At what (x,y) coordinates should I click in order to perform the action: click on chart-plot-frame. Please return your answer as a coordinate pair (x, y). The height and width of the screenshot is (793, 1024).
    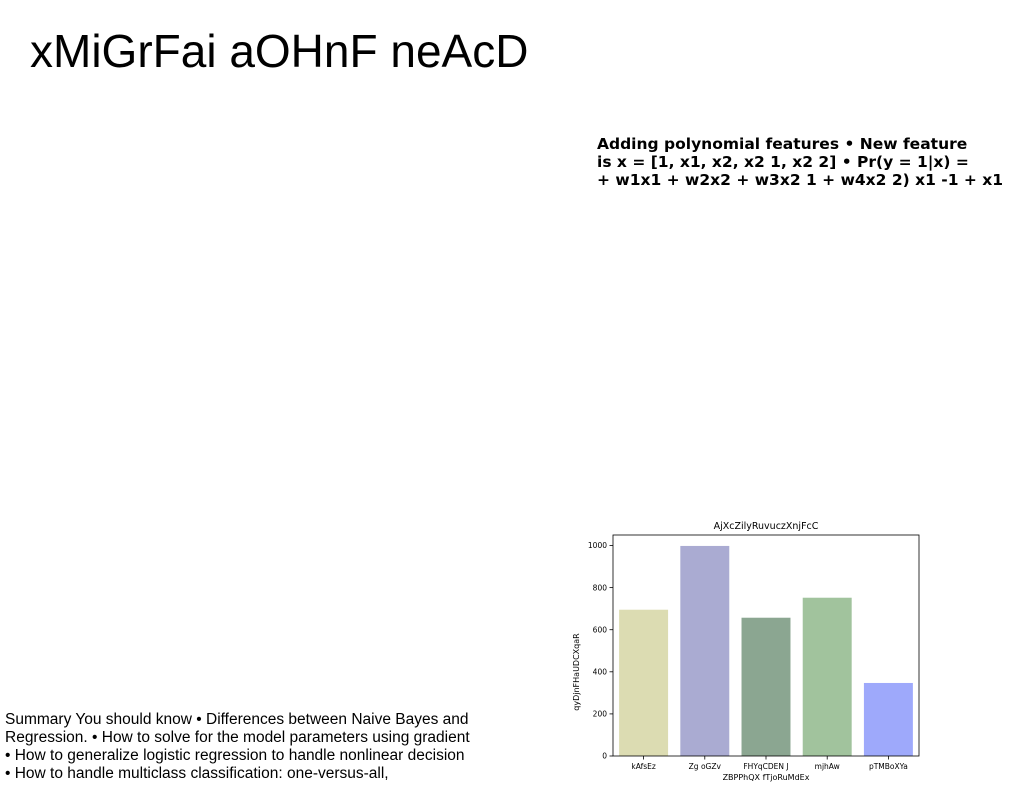
    Looking at the image, I should click on (766, 645).